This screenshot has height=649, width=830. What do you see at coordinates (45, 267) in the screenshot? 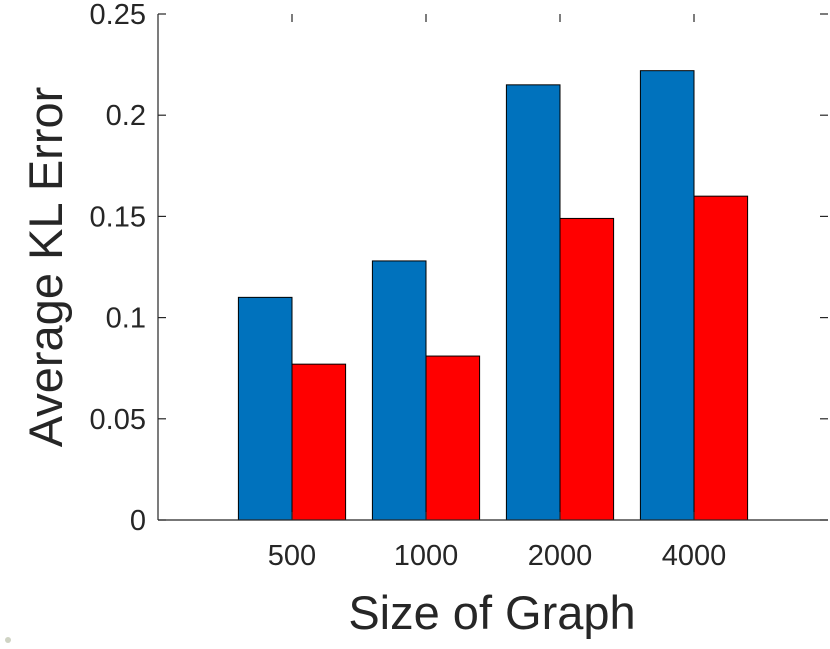
I see `y-axis-title: Average KL Error` at bounding box center [45, 267].